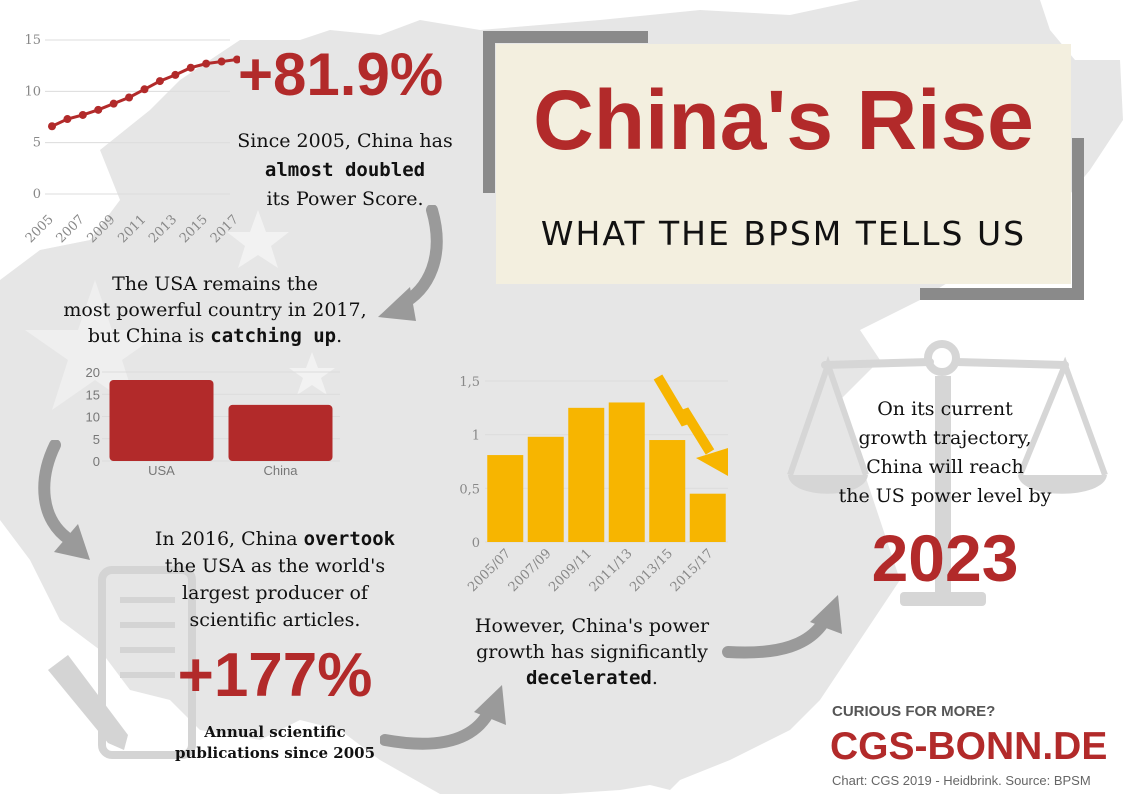 The image size is (1123, 794). Describe the element at coordinates (914, 711) in the screenshot. I see `footer-prompt: CURIOUS FOR MORE?` at that location.